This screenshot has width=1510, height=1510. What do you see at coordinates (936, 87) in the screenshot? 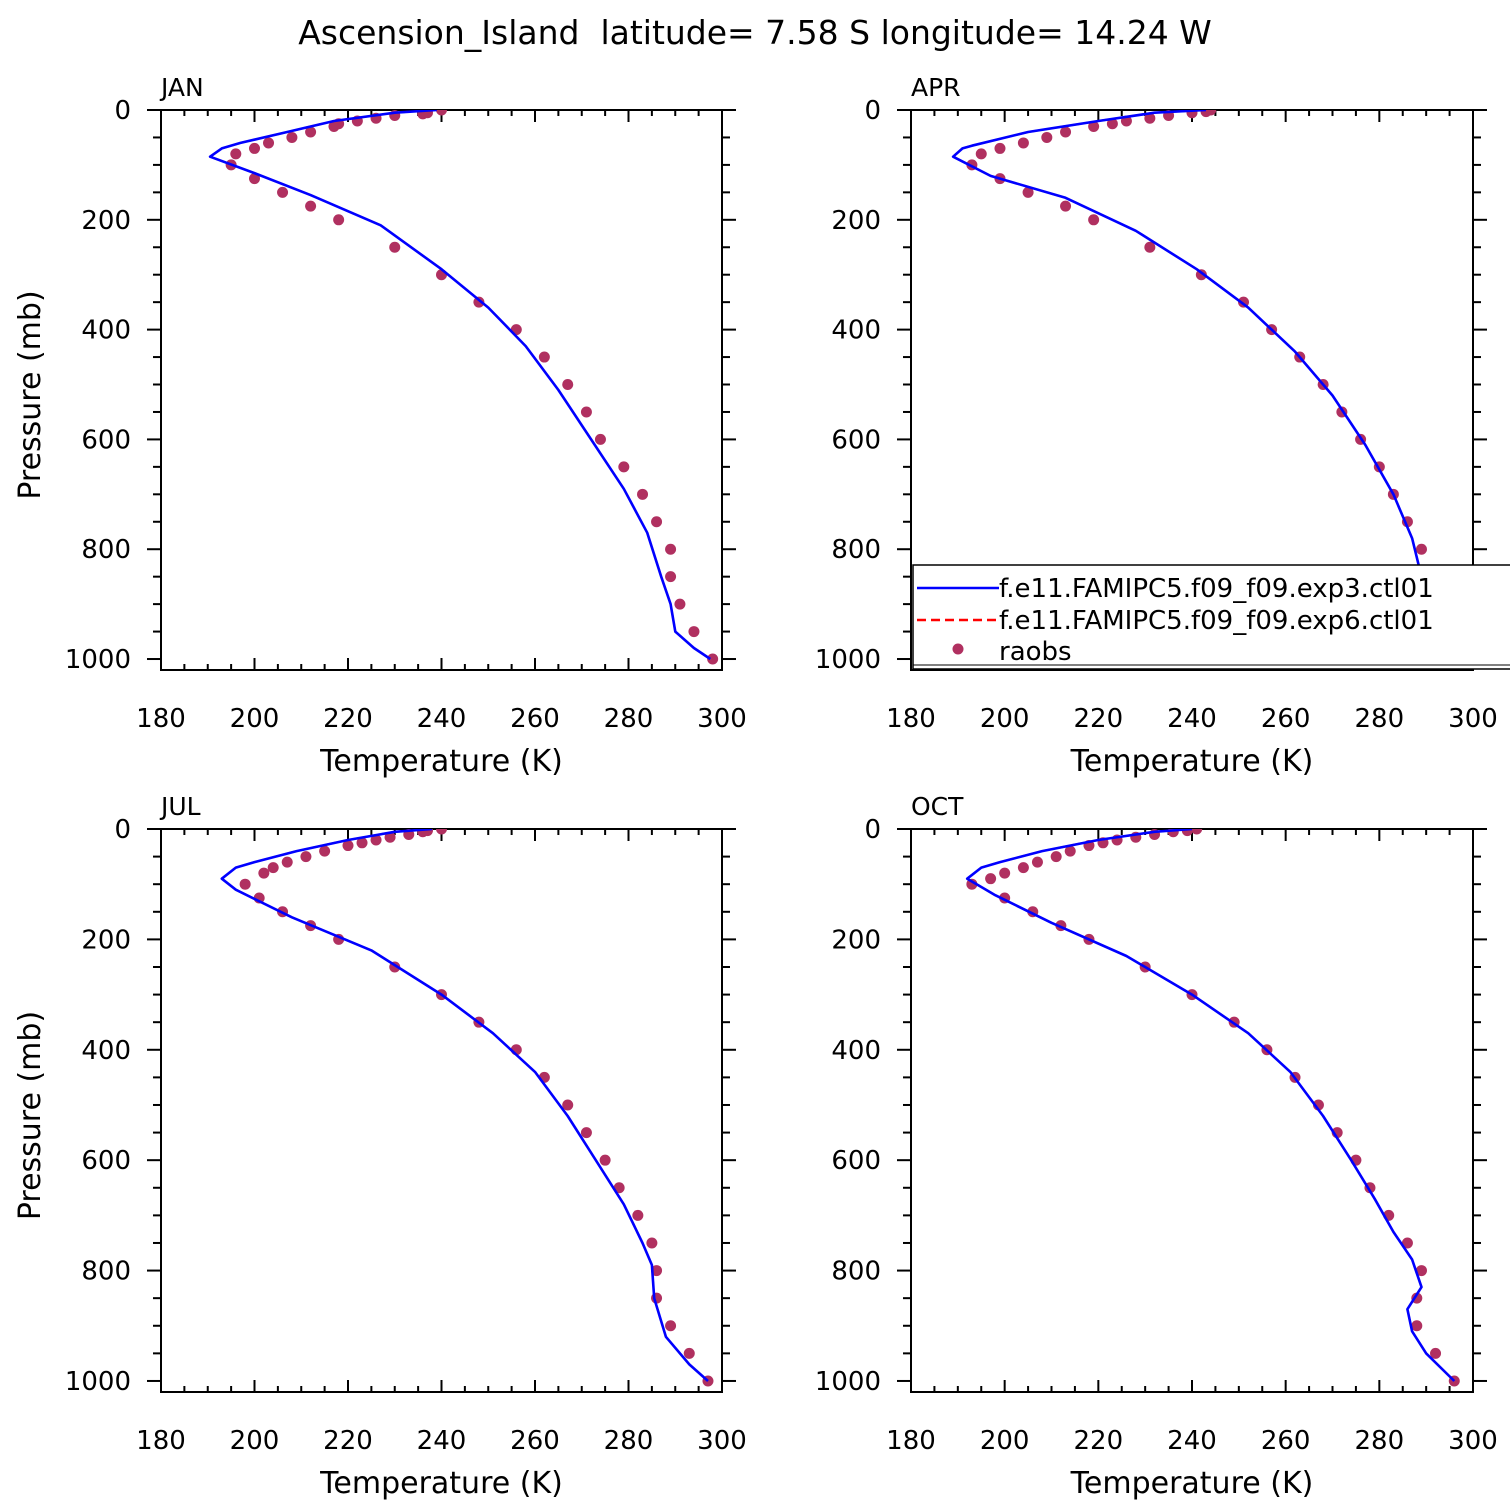
I see `panel-month-label: APR` at bounding box center [936, 87].